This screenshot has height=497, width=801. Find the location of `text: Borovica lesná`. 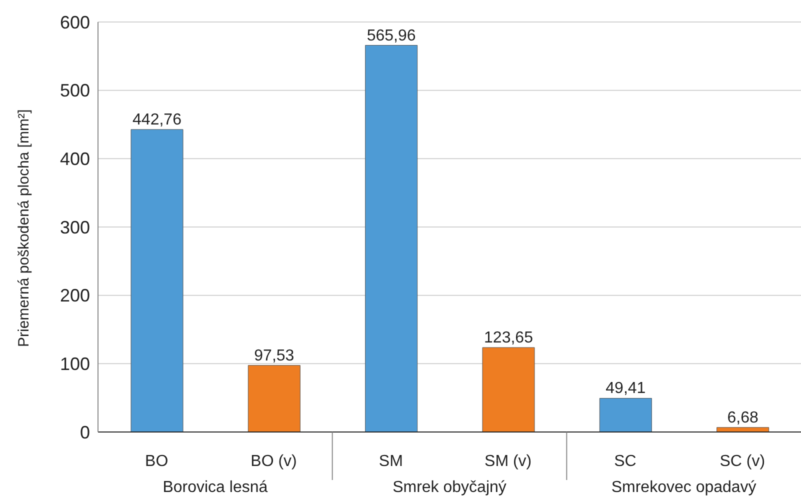

text: Borovica lesná is located at coordinates (215, 487).